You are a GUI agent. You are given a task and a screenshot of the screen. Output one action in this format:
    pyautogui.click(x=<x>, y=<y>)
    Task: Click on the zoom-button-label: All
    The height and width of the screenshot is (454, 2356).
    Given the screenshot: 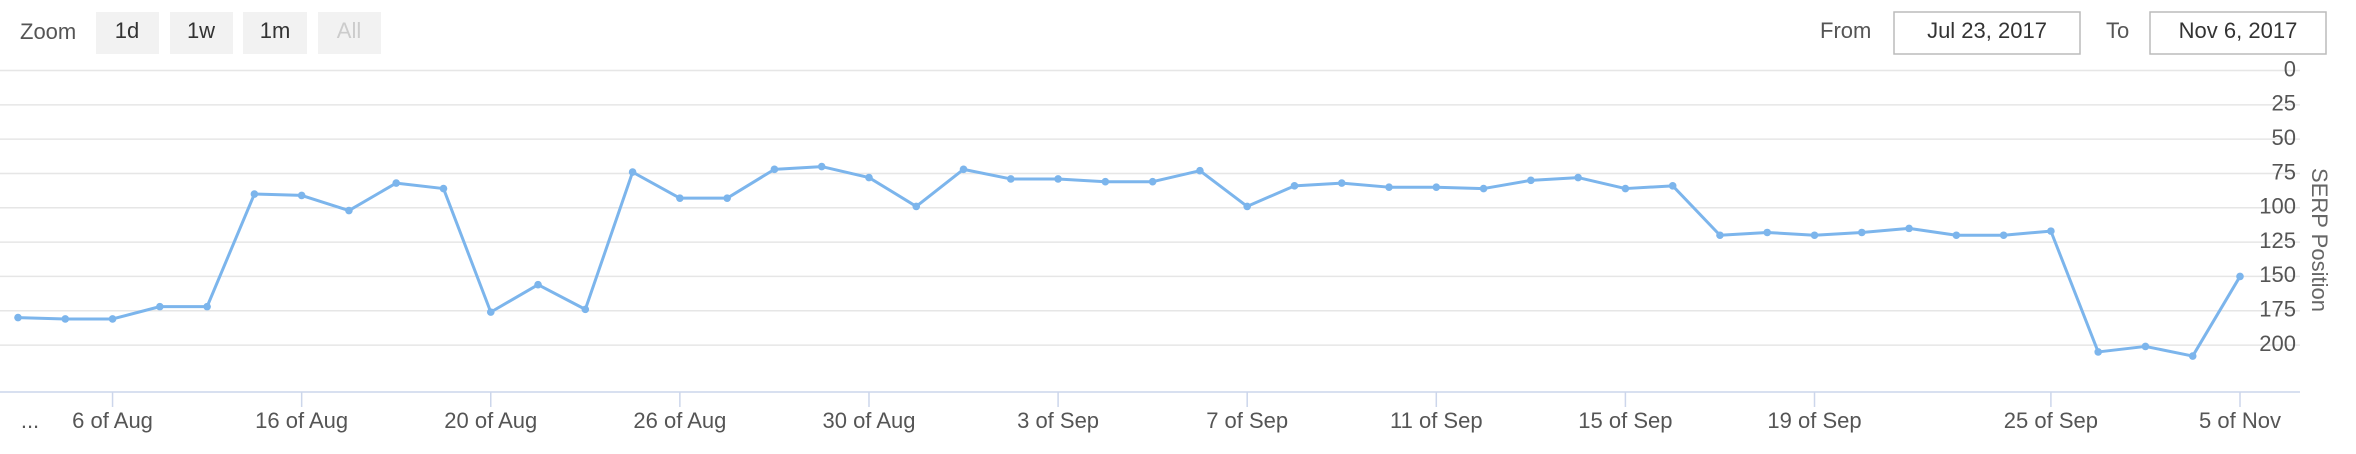 What is the action you would take?
    pyautogui.click(x=349, y=30)
    